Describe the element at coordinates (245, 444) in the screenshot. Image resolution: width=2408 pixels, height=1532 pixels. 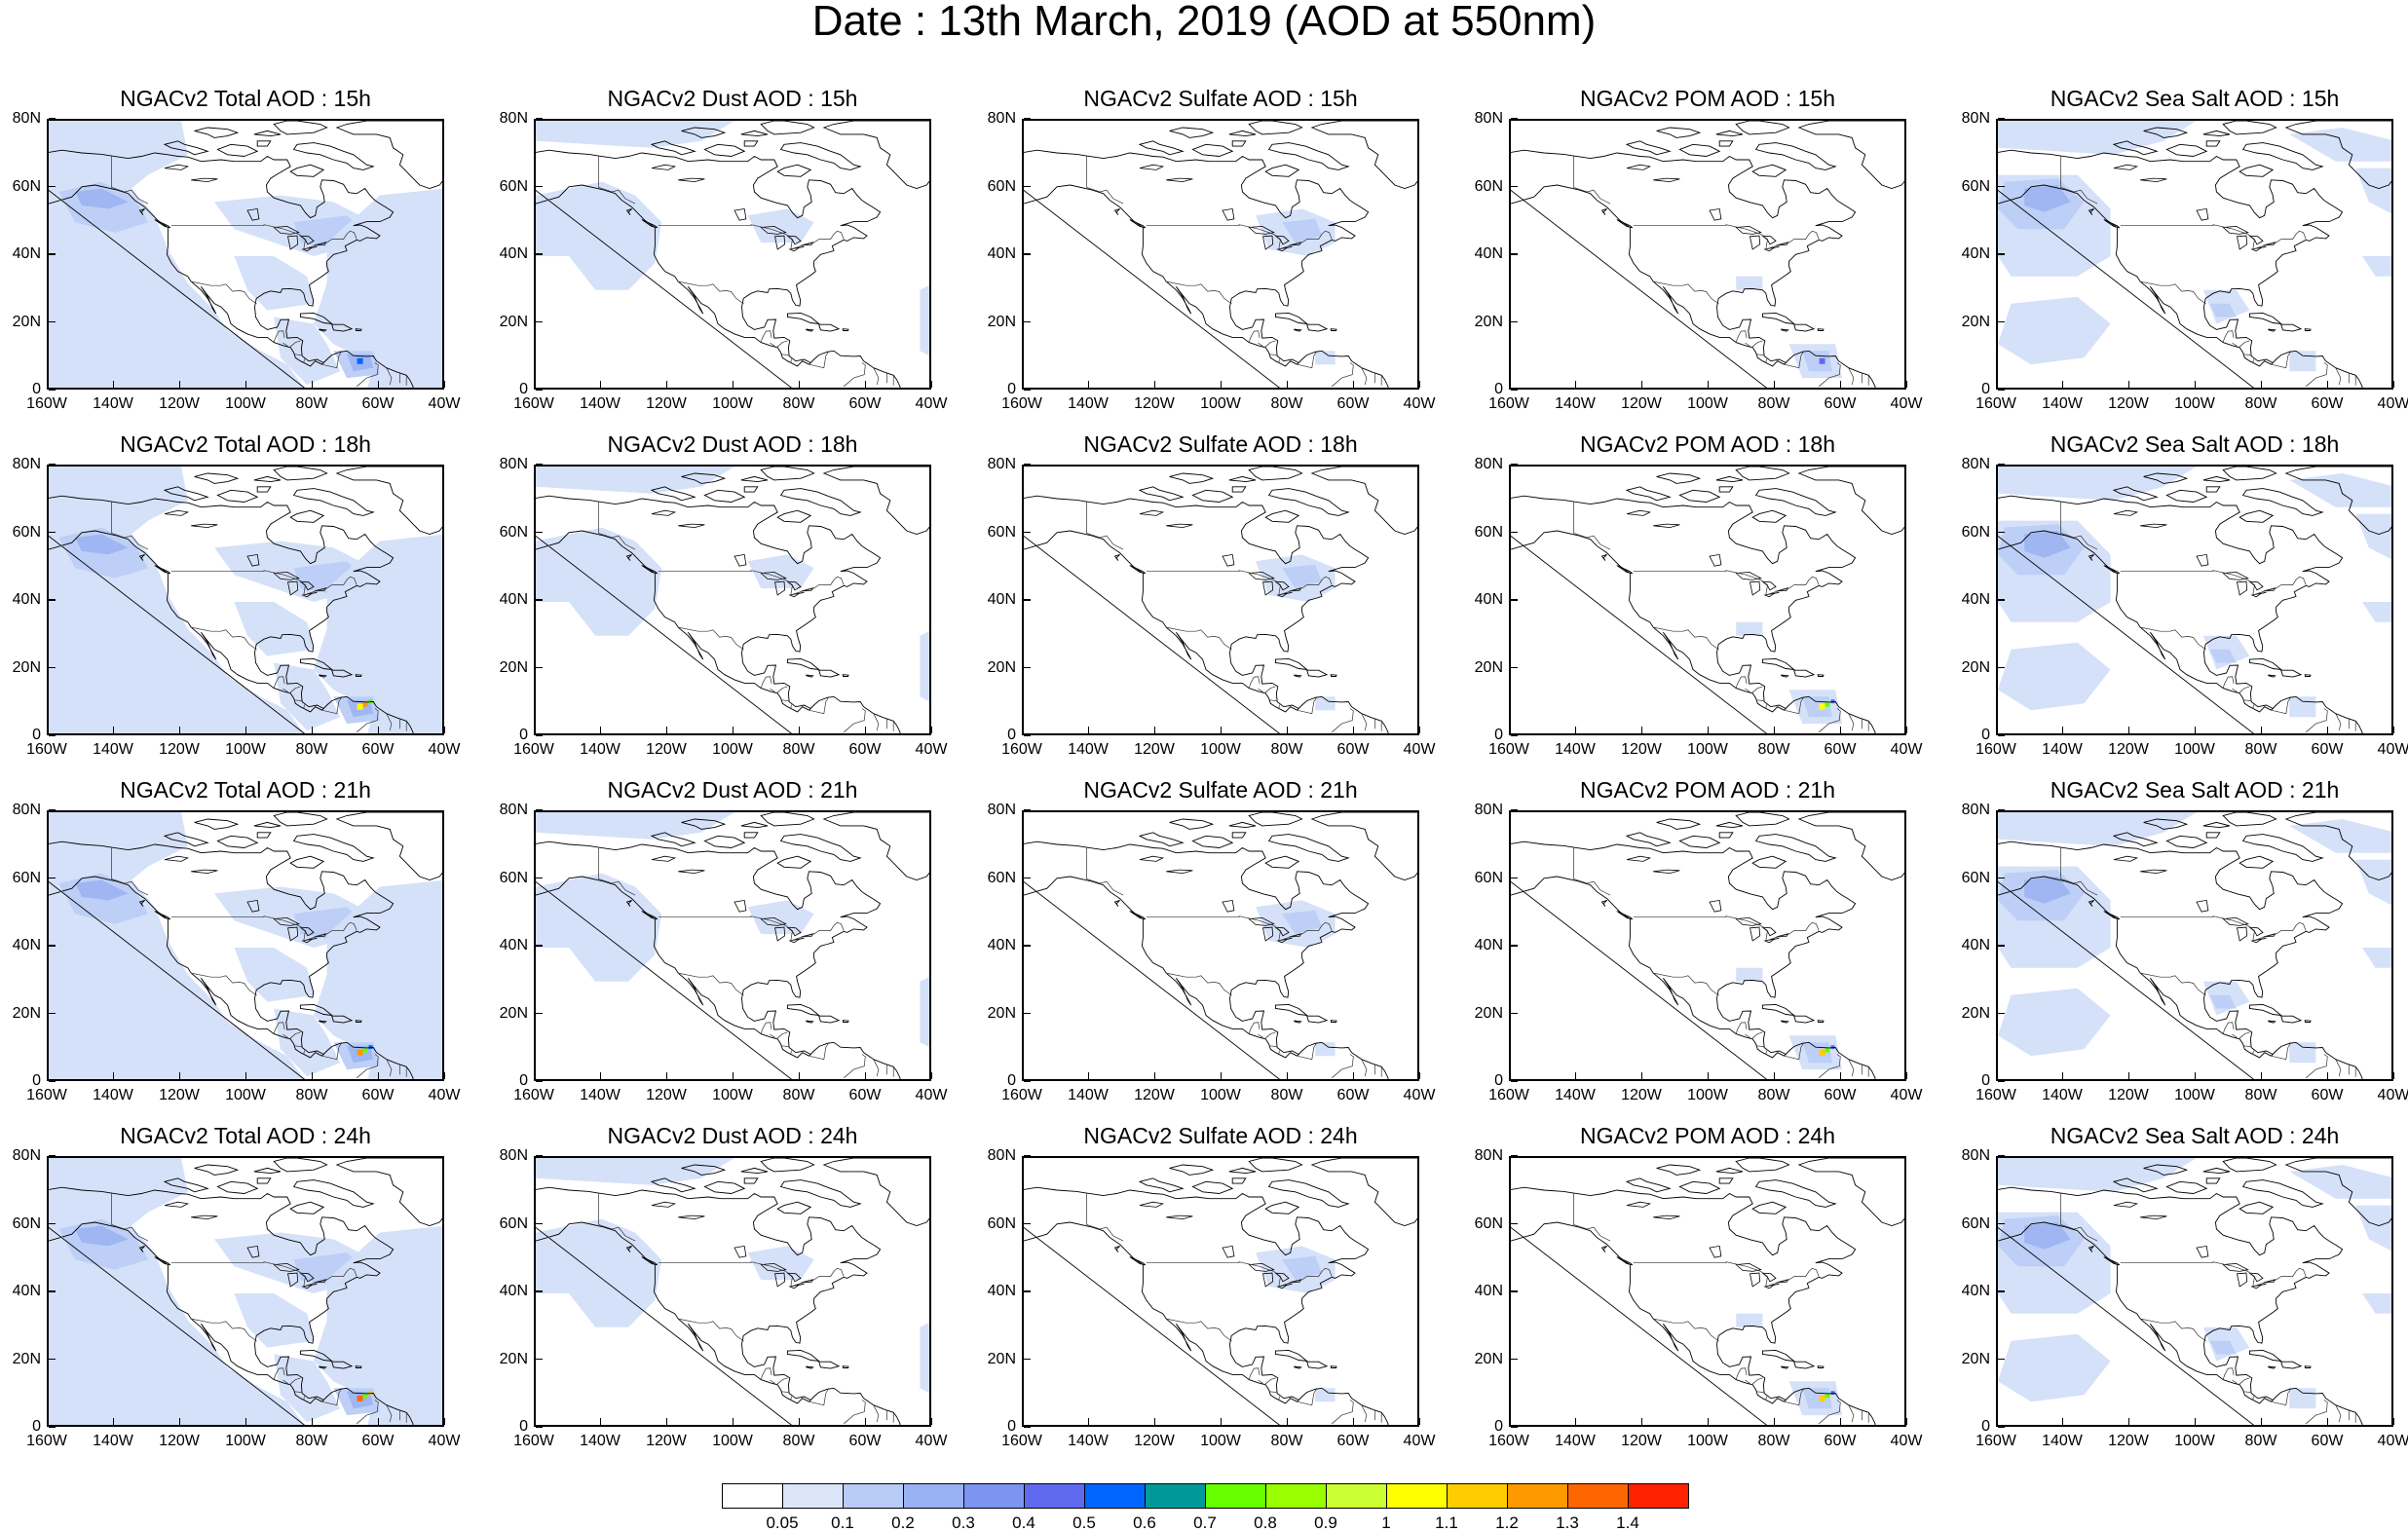
I see `panel-title: NGACv2 Total AOD : 18h` at that location.